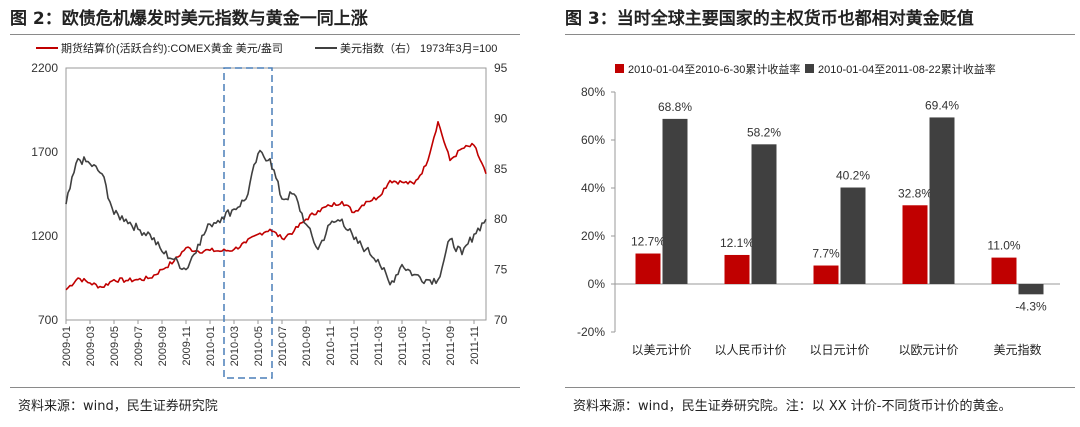  What do you see at coordinates (853, 176) in the screenshot?
I see `bar-data-label: 40.2%` at bounding box center [853, 176].